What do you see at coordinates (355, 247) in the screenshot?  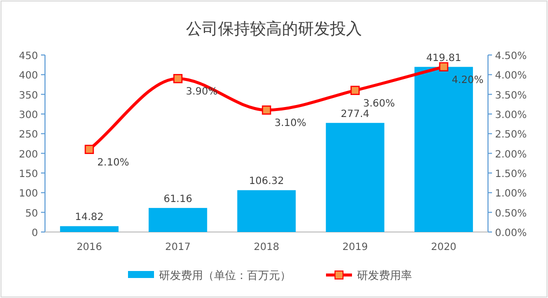 I see `x-tick-label: 2019` at bounding box center [355, 247].